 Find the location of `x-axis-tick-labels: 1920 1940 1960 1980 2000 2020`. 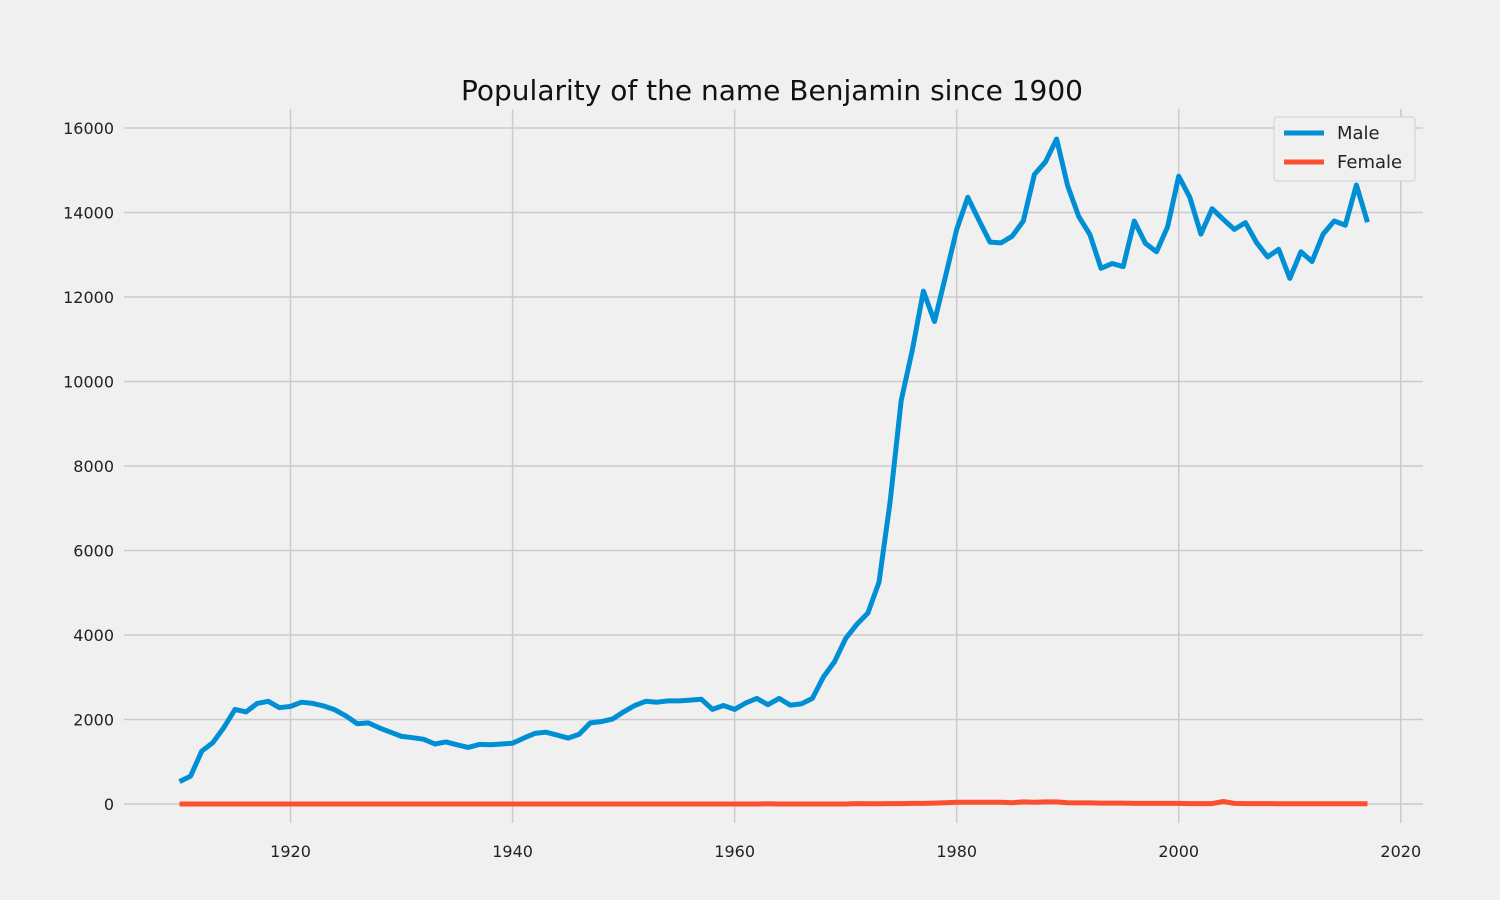

x-axis-tick-labels: 1920 1940 1960 1980 2000 2020 is located at coordinates (845, 851).